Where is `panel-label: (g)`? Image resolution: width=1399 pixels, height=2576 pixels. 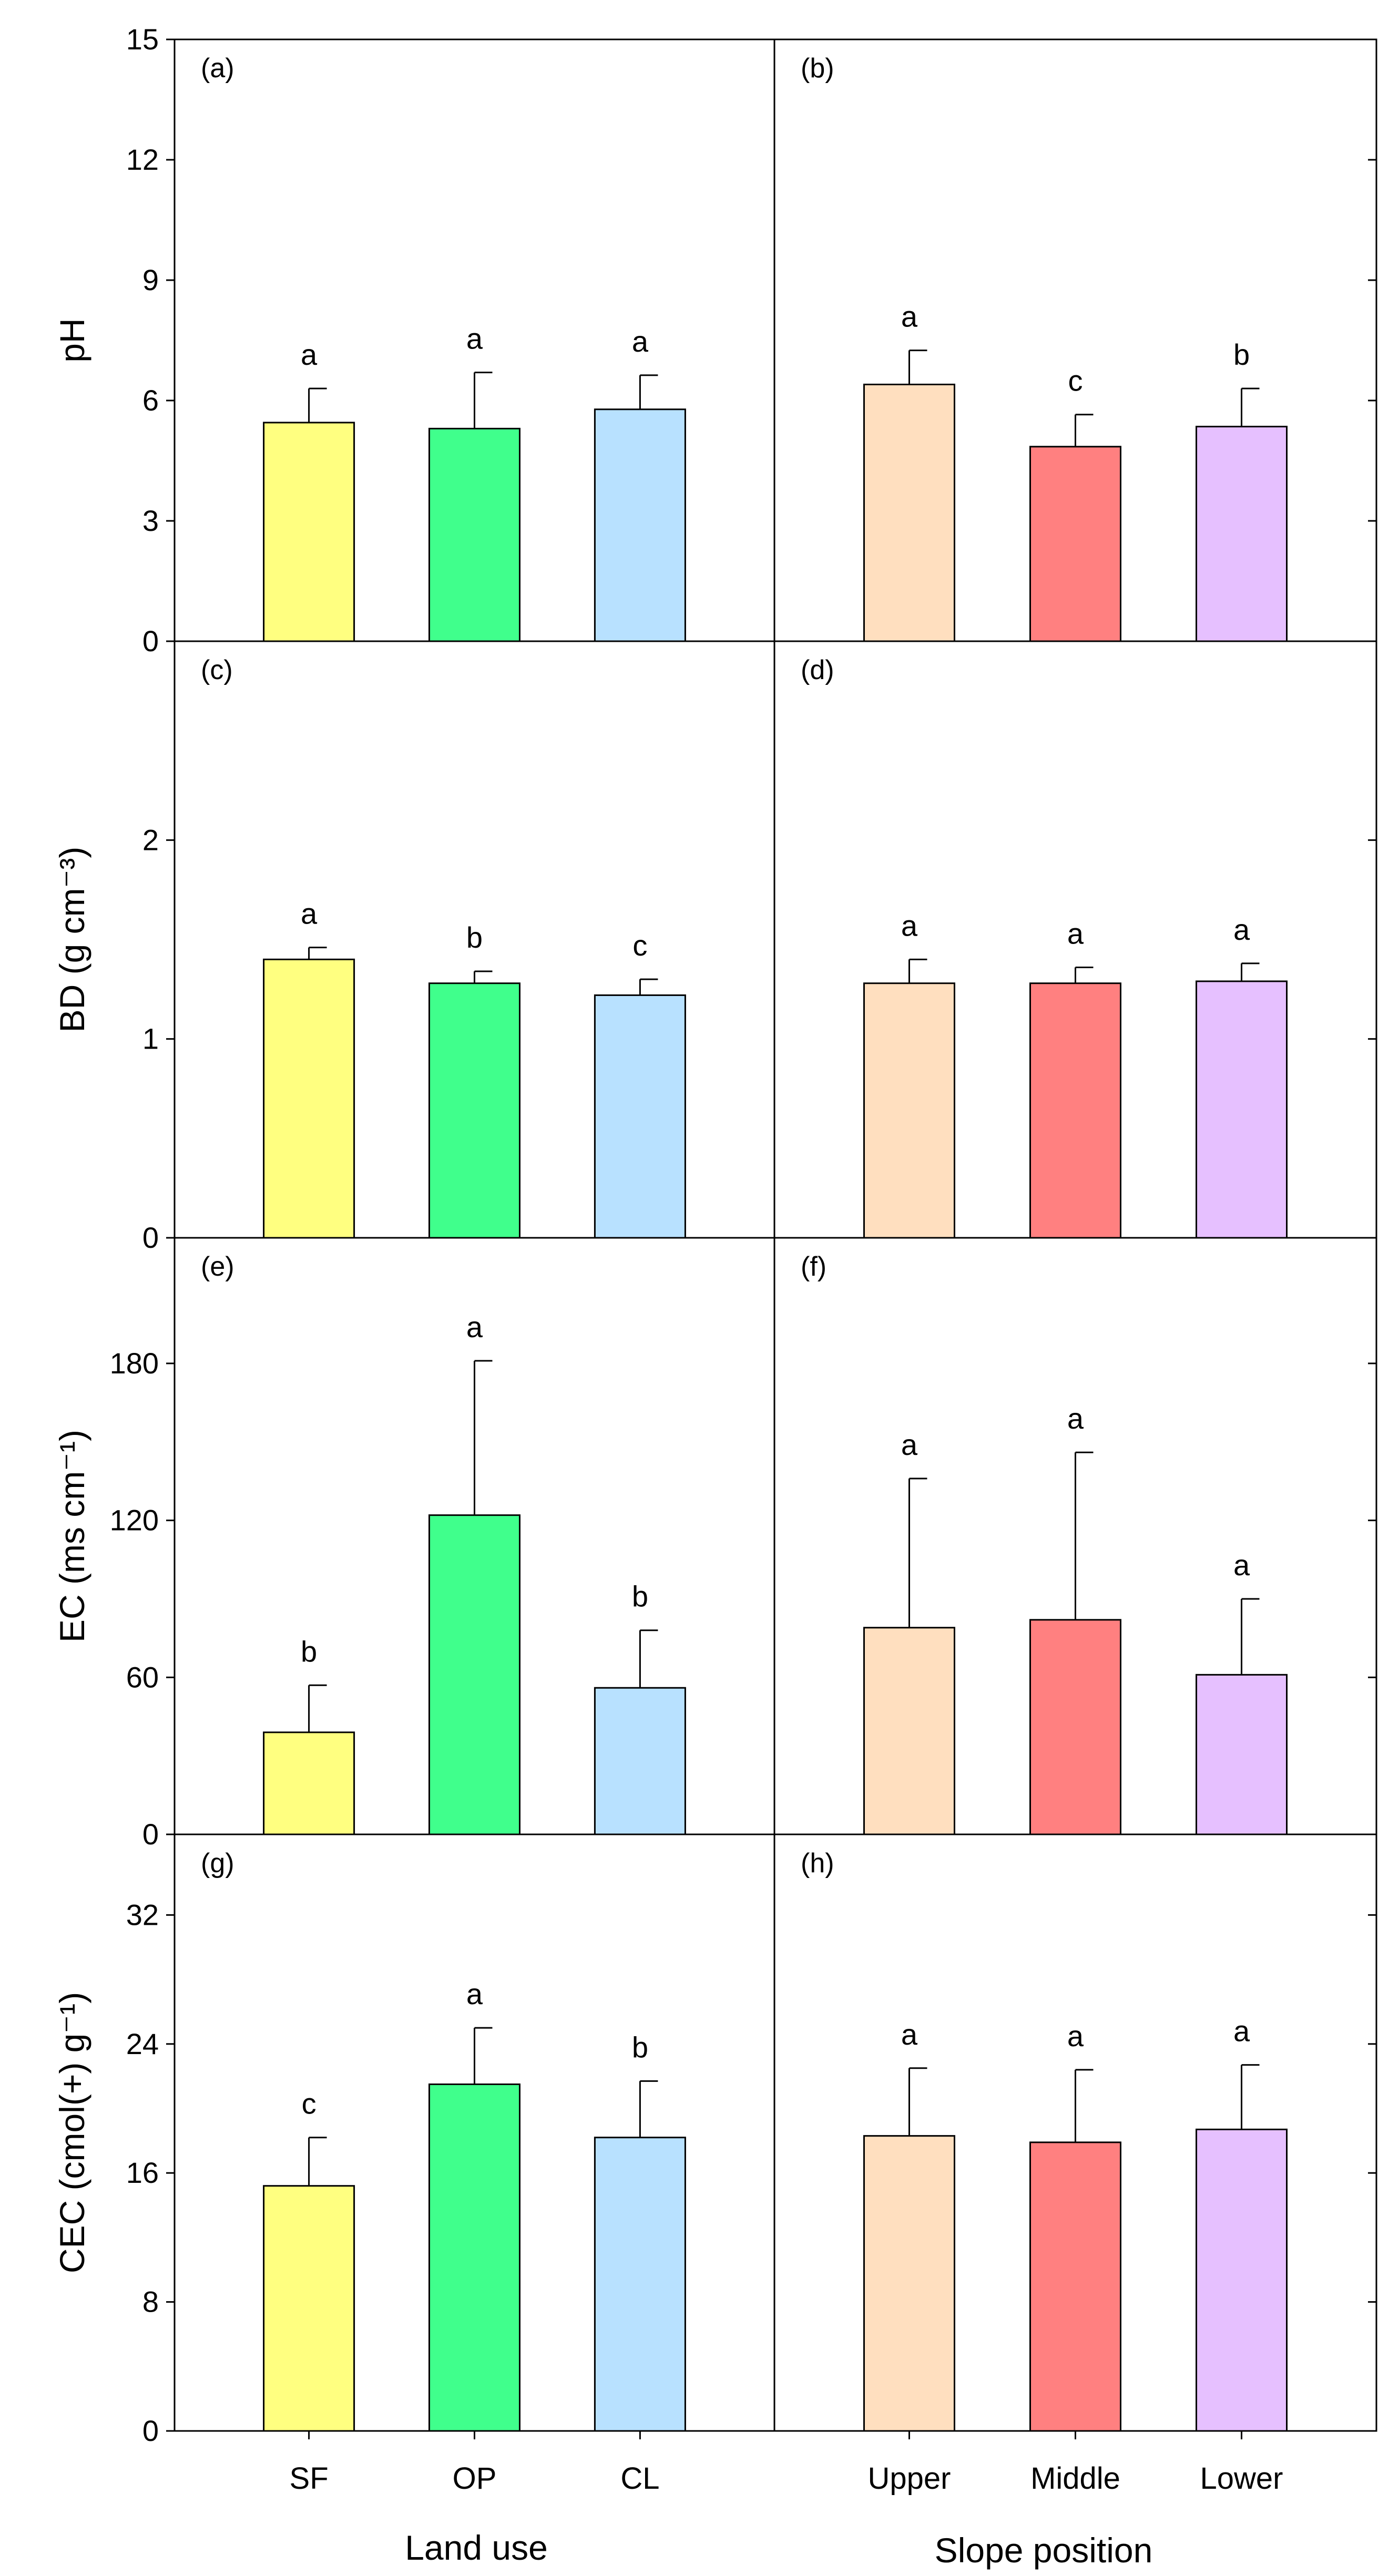
panel-label: (g) is located at coordinates (218, 1863).